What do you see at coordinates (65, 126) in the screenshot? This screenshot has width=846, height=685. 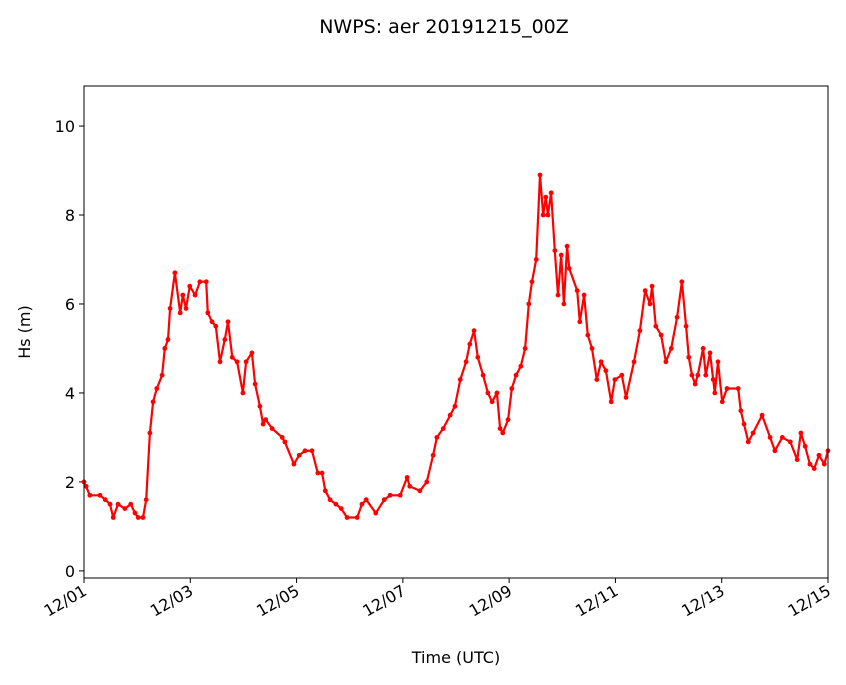 I see `y-tick-label: 10` at bounding box center [65, 126].